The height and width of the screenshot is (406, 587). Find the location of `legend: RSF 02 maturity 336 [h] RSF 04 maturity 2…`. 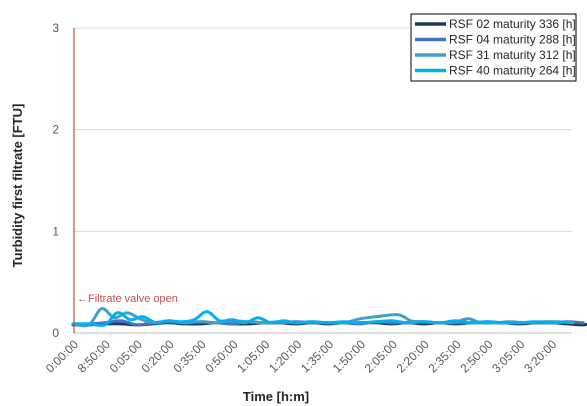

legend: RSF 02 maturity 336 [h] RSF 04 maturity 2… is located at coordinates (493, 47).